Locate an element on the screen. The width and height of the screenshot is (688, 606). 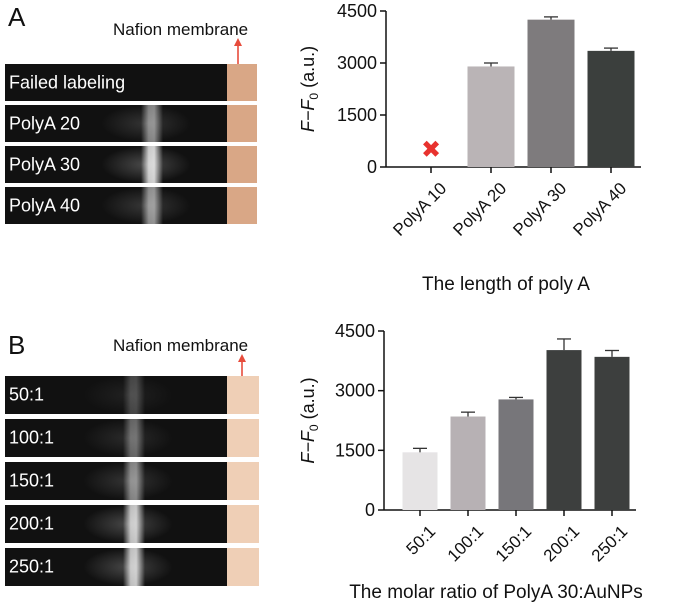
gel-strip: 50:1 is located at coordinates (116, 395).